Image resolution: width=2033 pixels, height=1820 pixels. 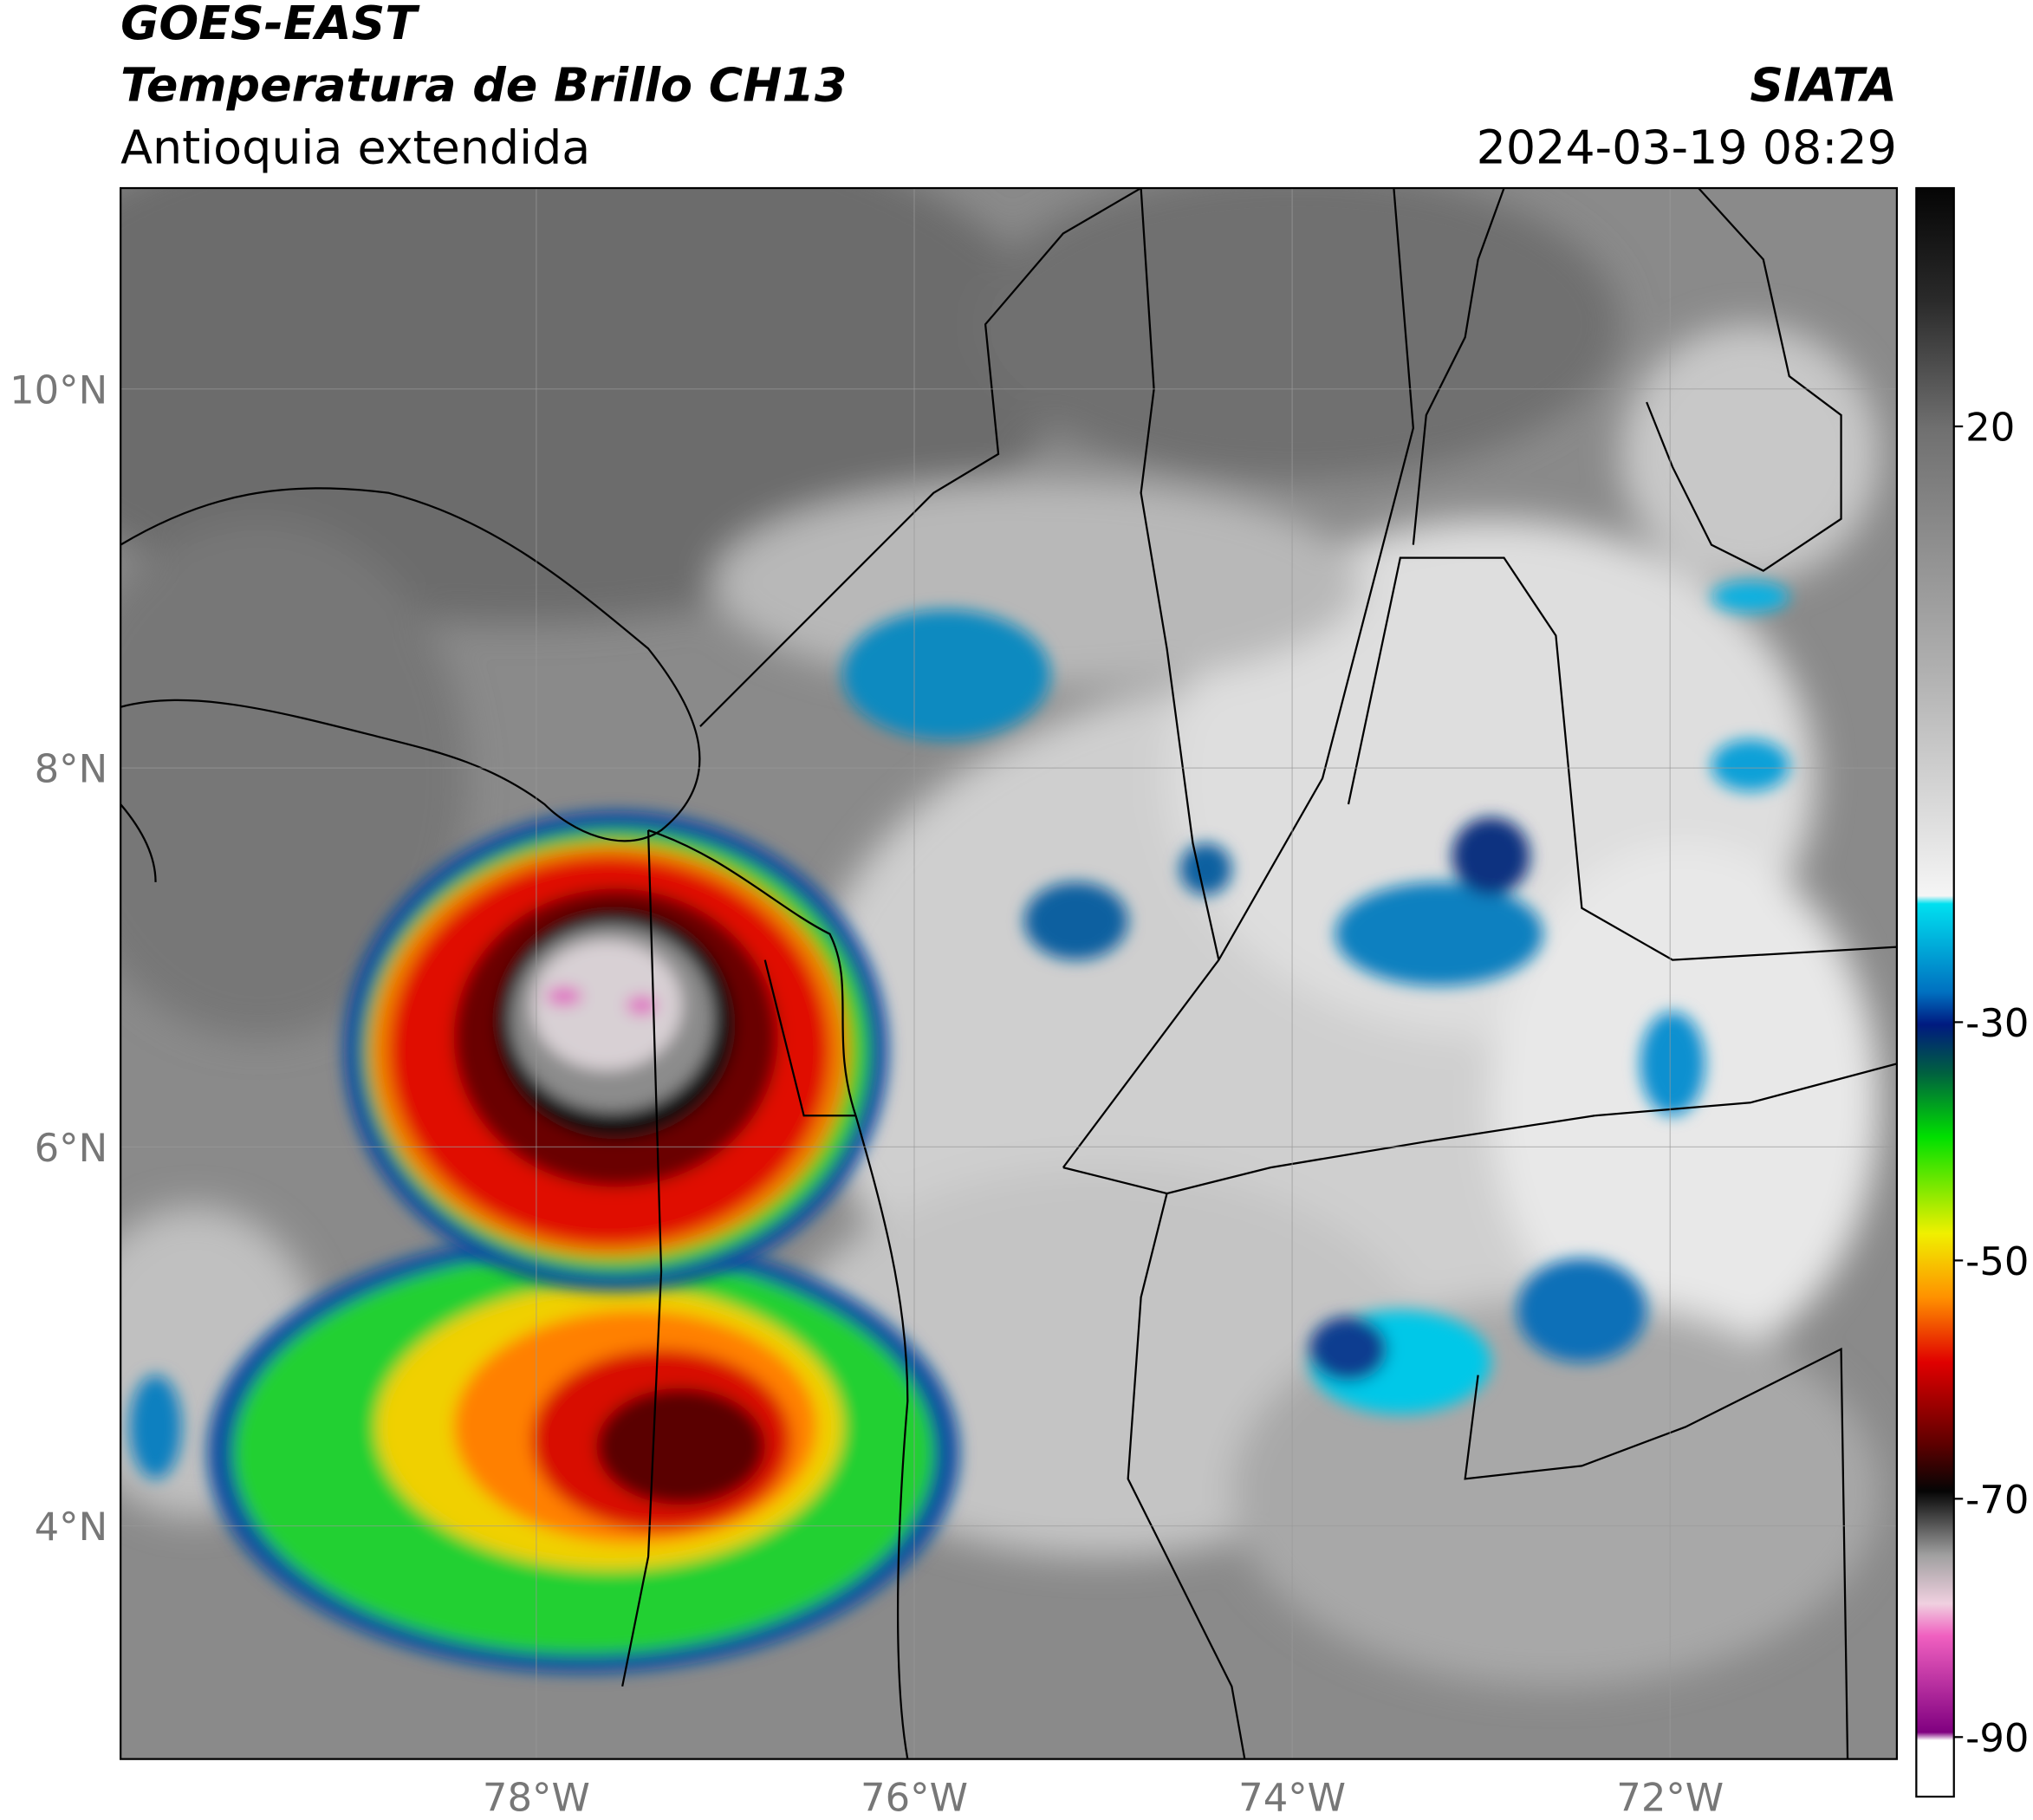 I want to click on lon-tick-label: 78°W, so click(x=536, y=1797).